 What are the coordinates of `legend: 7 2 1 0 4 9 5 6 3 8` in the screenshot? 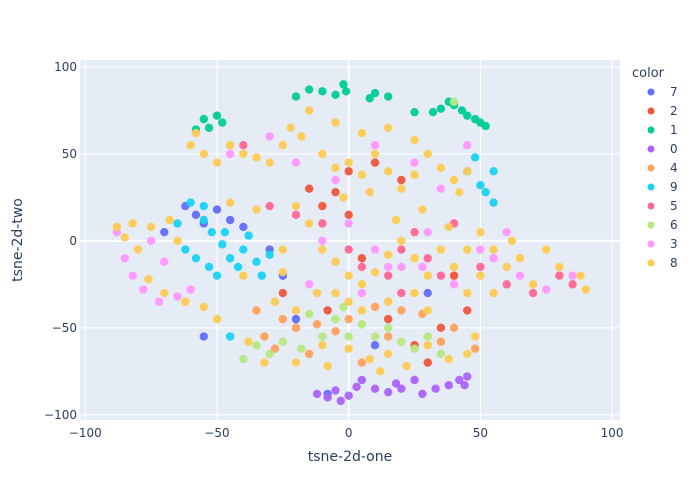 It's located at (662, 177).